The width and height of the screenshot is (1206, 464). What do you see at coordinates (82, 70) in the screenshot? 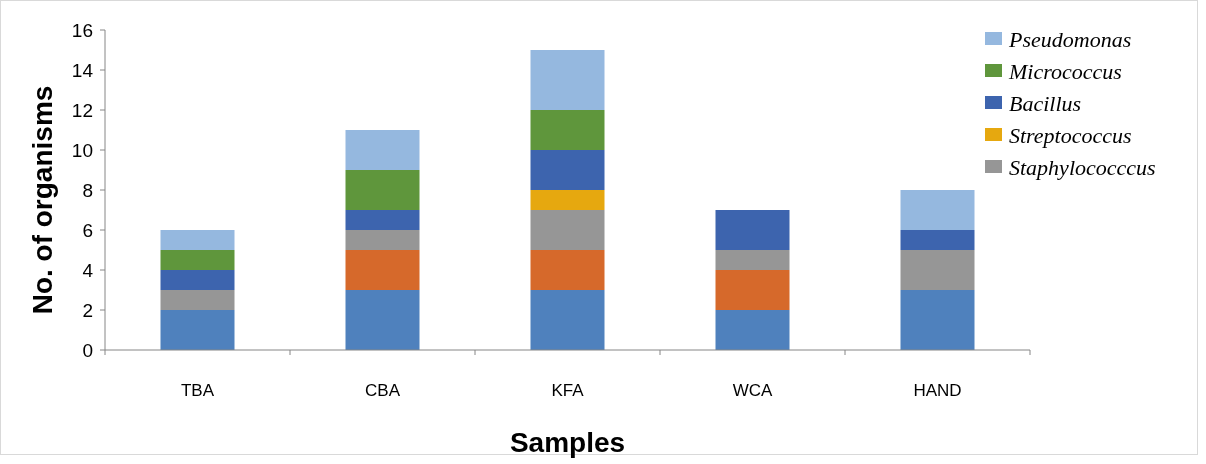
I see `y-tick-label: 14` at bounding box center [82, 70].